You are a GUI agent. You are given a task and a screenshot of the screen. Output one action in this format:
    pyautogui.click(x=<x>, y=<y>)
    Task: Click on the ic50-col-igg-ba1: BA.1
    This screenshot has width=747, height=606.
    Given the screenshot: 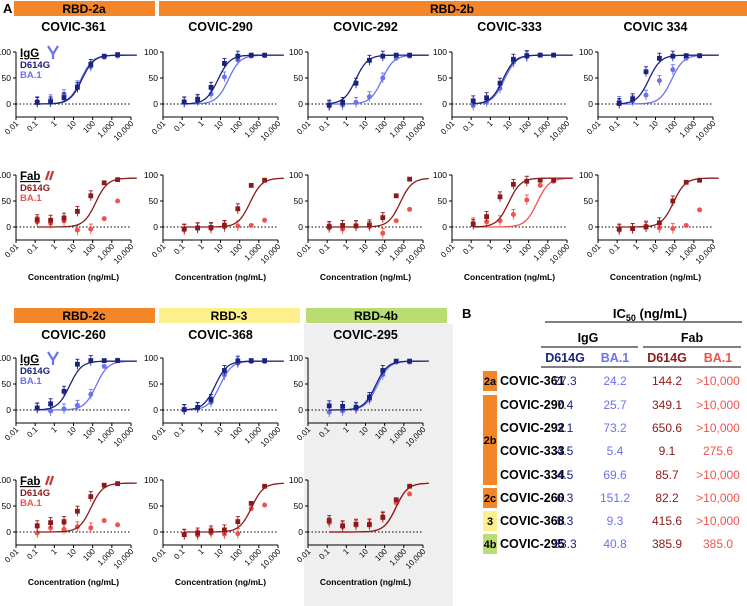 What is the action you would take?
    pyautogui.click(x=615, y=358)
    